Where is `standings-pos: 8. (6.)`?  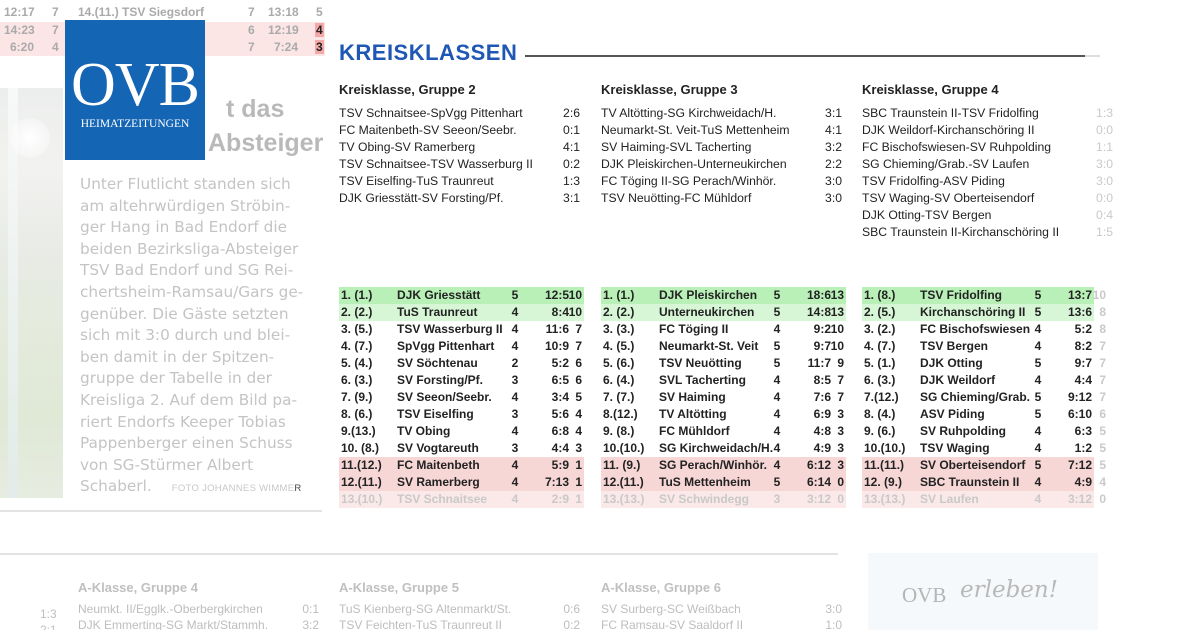 standings-pos: 8. (6.) is located at coordinates (357, 414).